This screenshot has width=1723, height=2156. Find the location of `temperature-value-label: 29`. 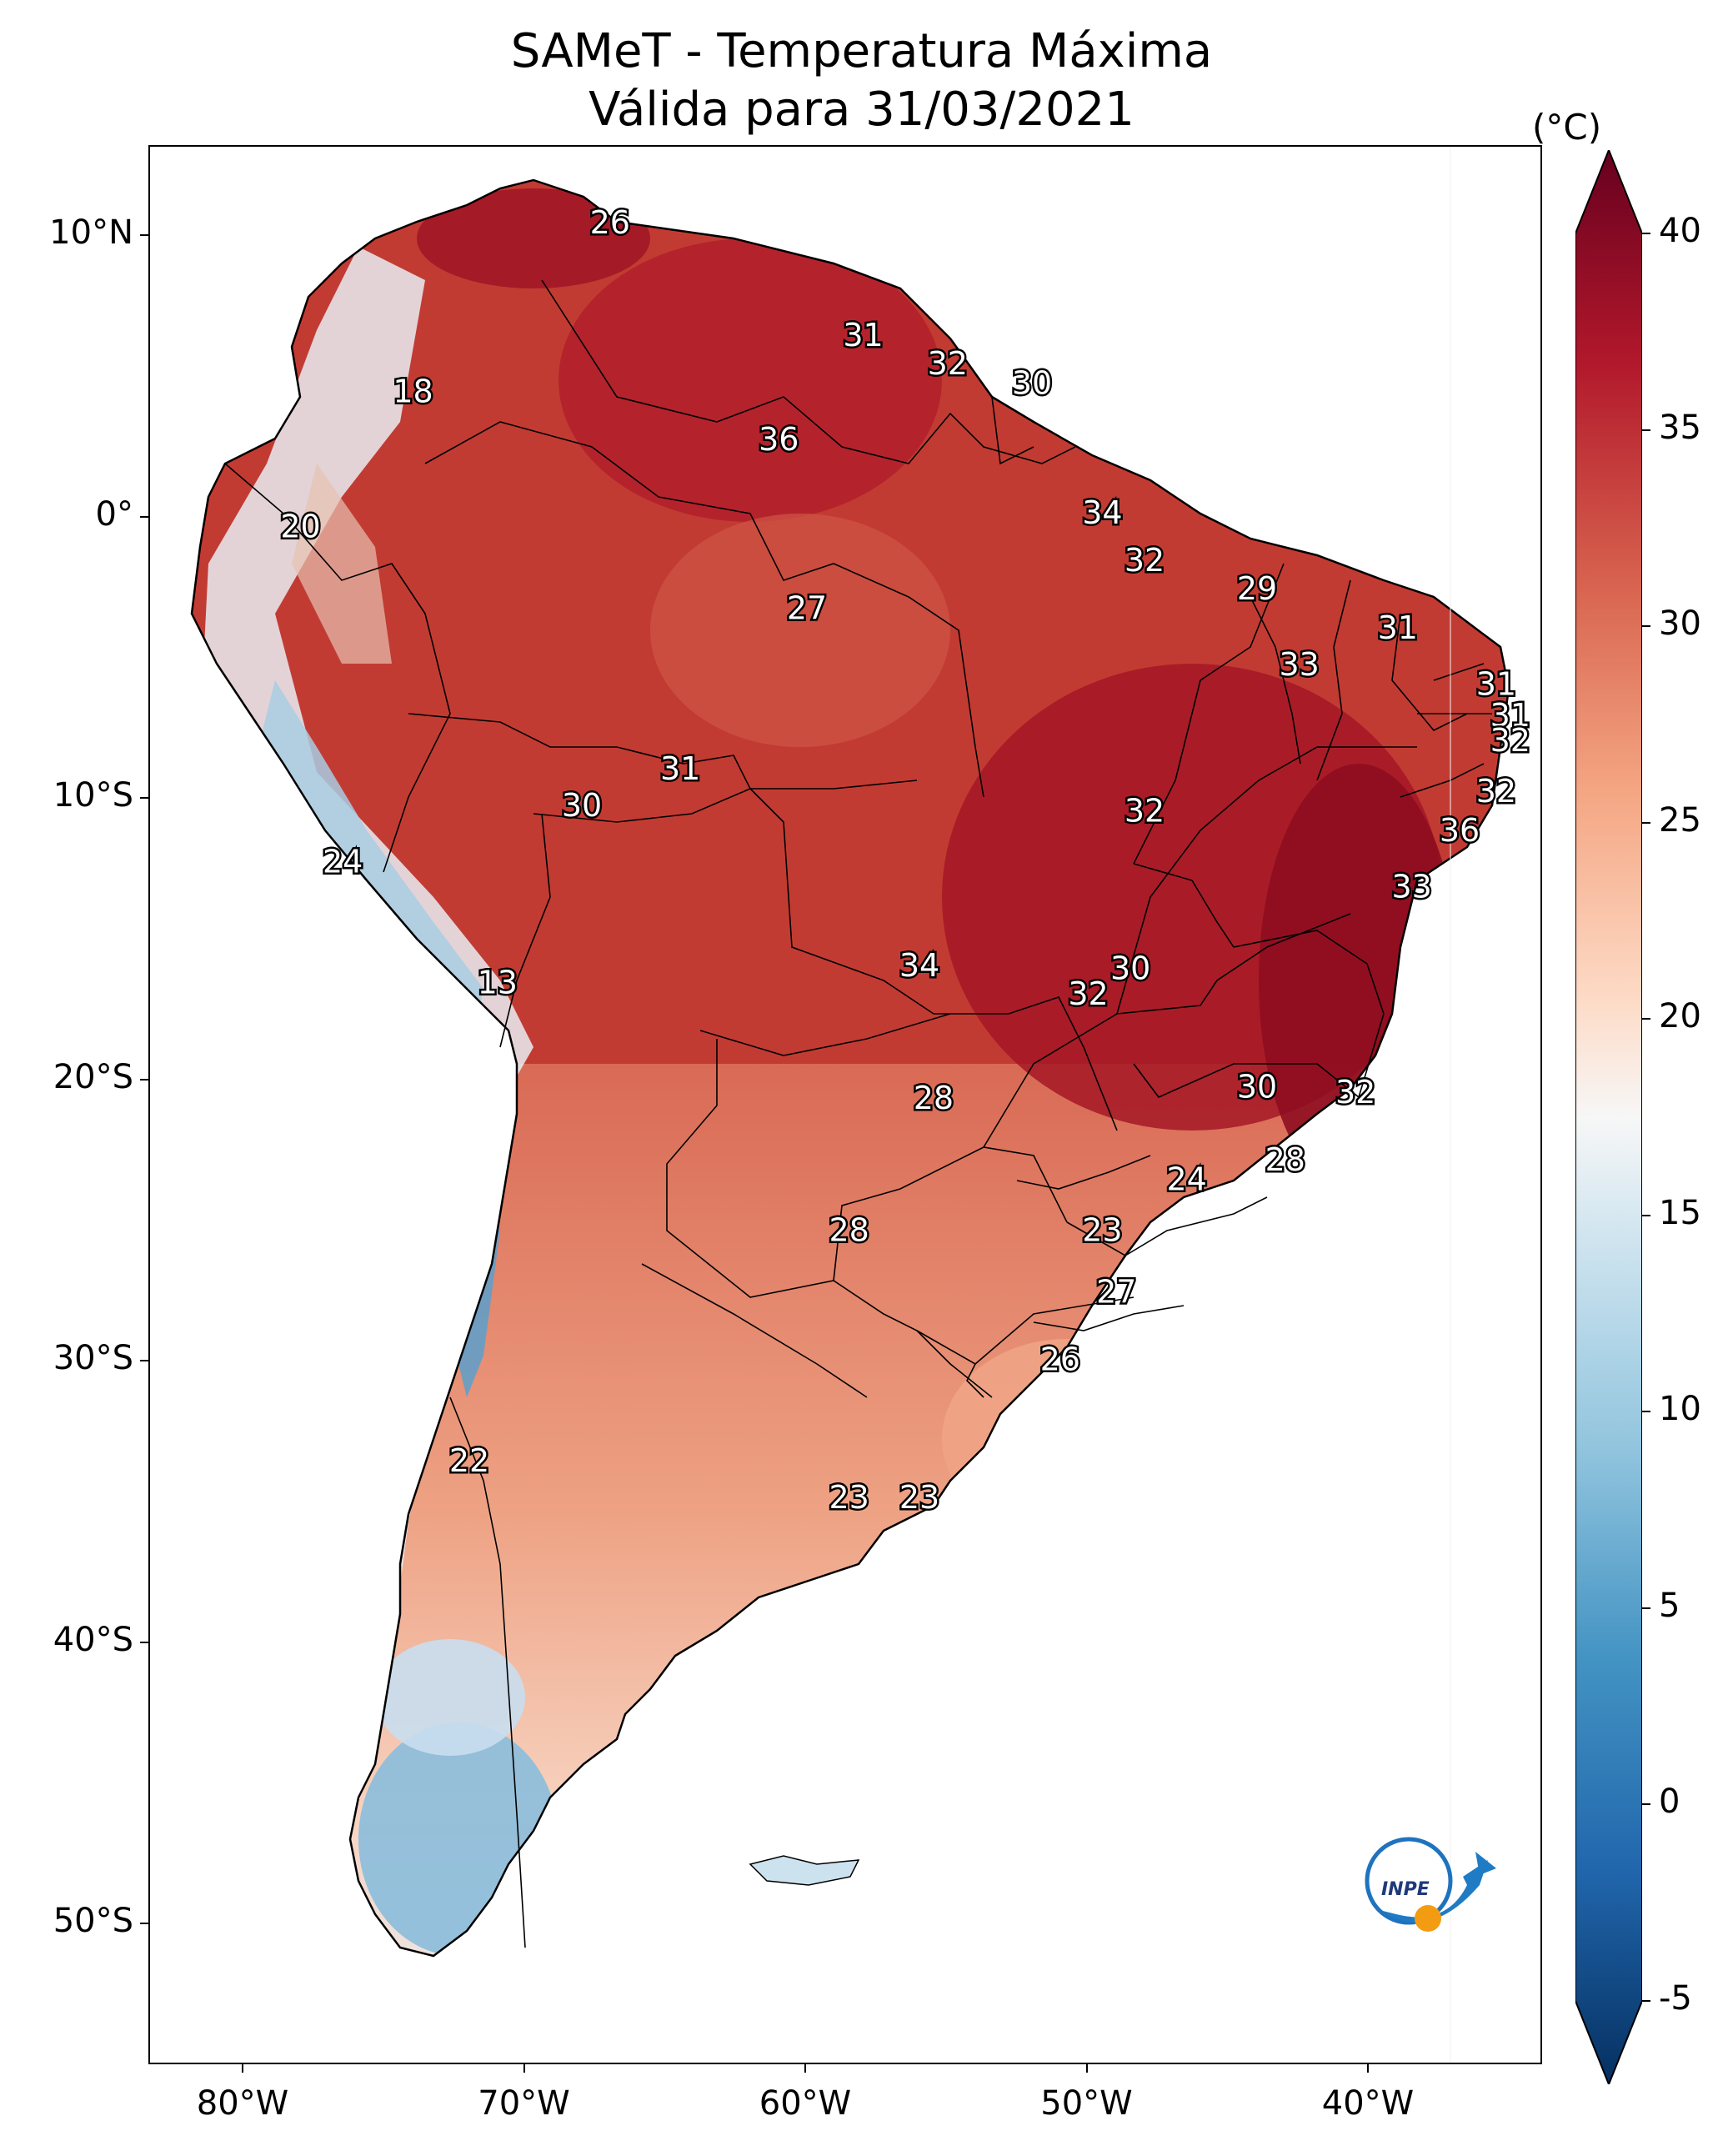

temperature-value-label: 29 is located at coordinates (1257, 588).